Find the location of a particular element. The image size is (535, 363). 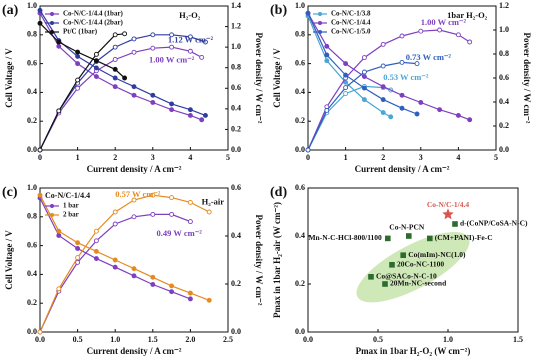

y2-tick-label: 1.4 is located at coordinates (236, 5).